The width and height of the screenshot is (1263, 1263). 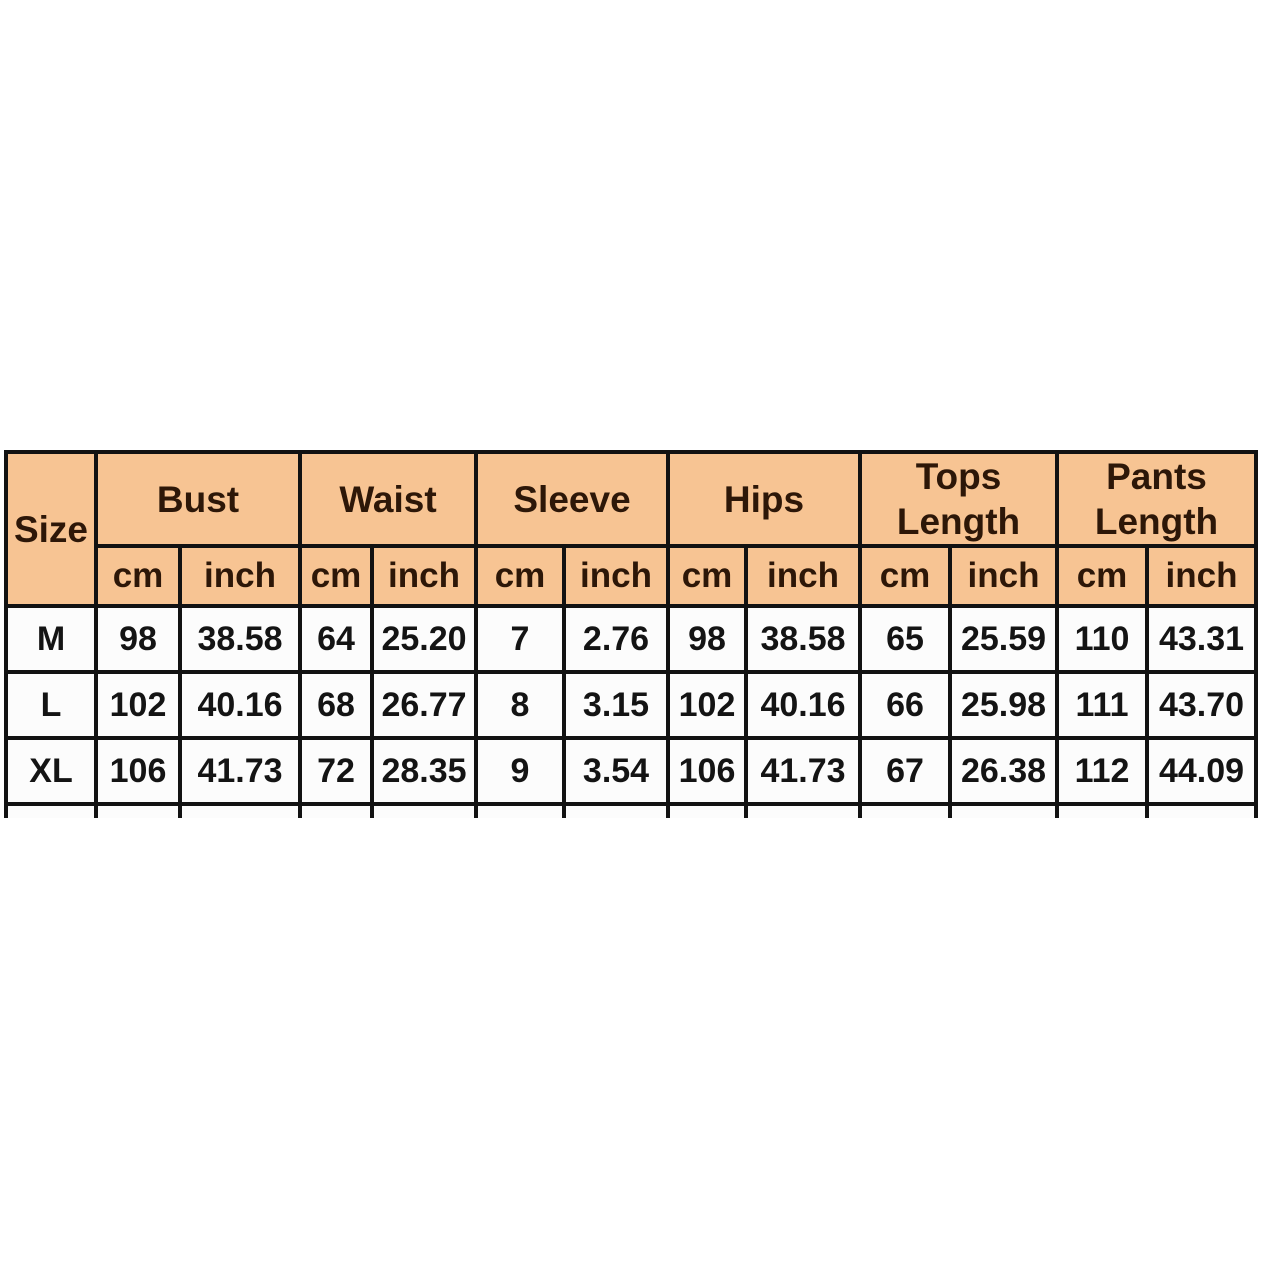 What do you see at coordinates (707, 705) in the screenshot?
I see `cell-hips-cm: 102` at bounding box center [707, 705].